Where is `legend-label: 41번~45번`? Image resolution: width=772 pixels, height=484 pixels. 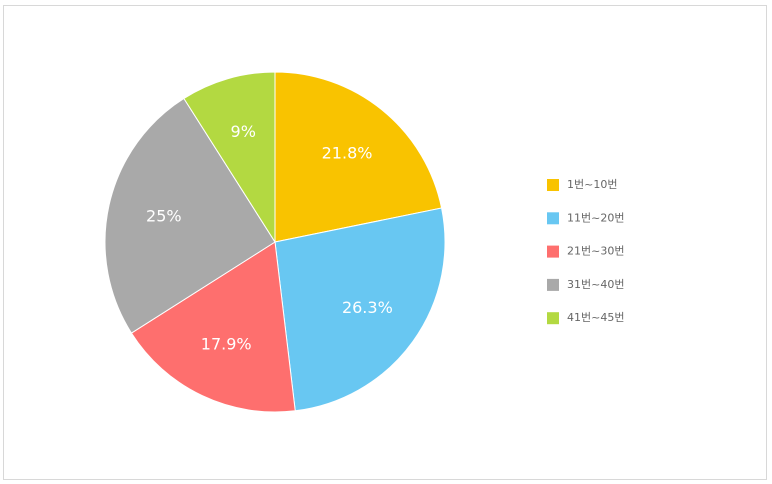
legend-label: 41번~45번 is located at coordinates (595, 317).